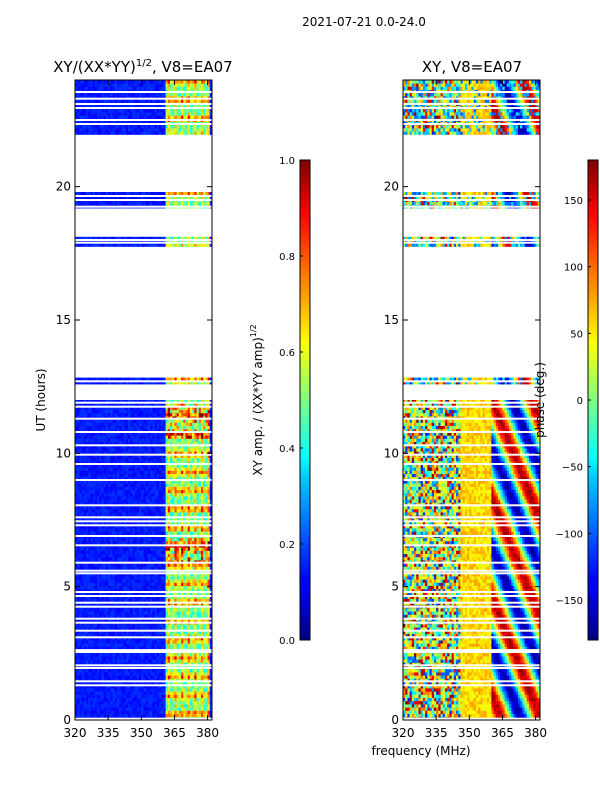  Describe the element at coordinates (420, 751) in the screenshot. I see `shared-xlabel: frequency (MHz)` at that location.